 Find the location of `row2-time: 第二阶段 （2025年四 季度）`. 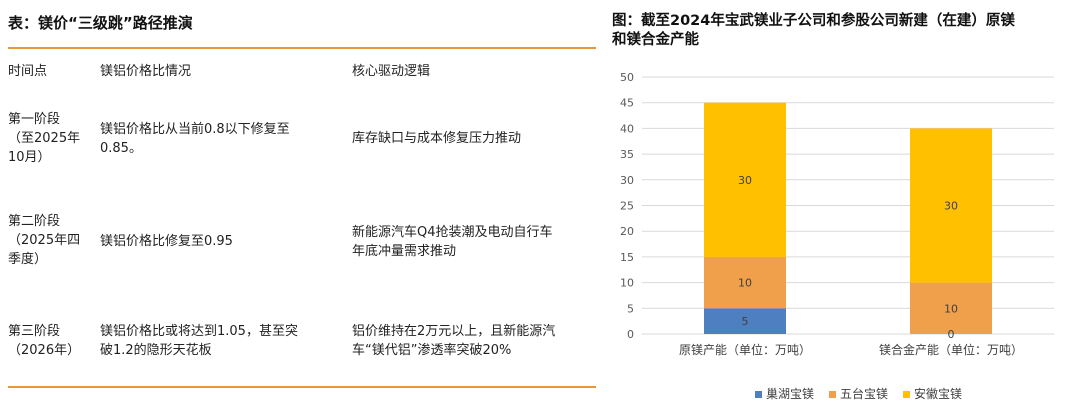

row2-time: 第二阶段 （2025年四 季度） is located at coordinates (44, 240).